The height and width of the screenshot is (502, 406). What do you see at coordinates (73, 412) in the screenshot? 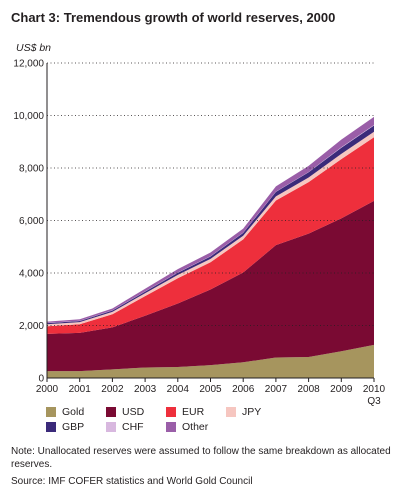
I see `legend-label-gold: Gold` at bounding box center [73, 412].